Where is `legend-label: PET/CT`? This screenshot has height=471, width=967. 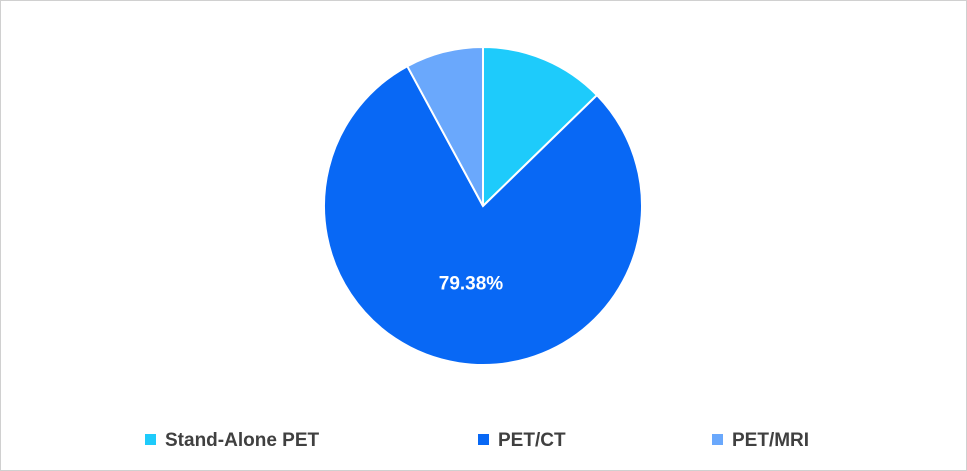
legend-label: PET/CT is located at coordinates (532, 440).